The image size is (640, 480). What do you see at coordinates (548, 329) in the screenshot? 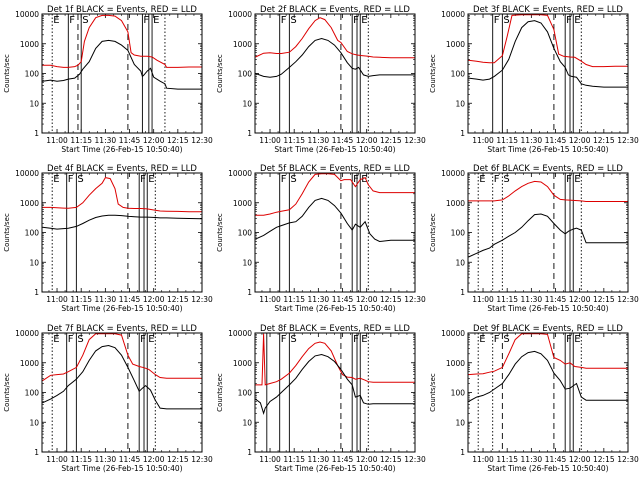
I see `panel-title: Det 9f BLACK = Events, RED = LLD` at bounding box center [548, 329].